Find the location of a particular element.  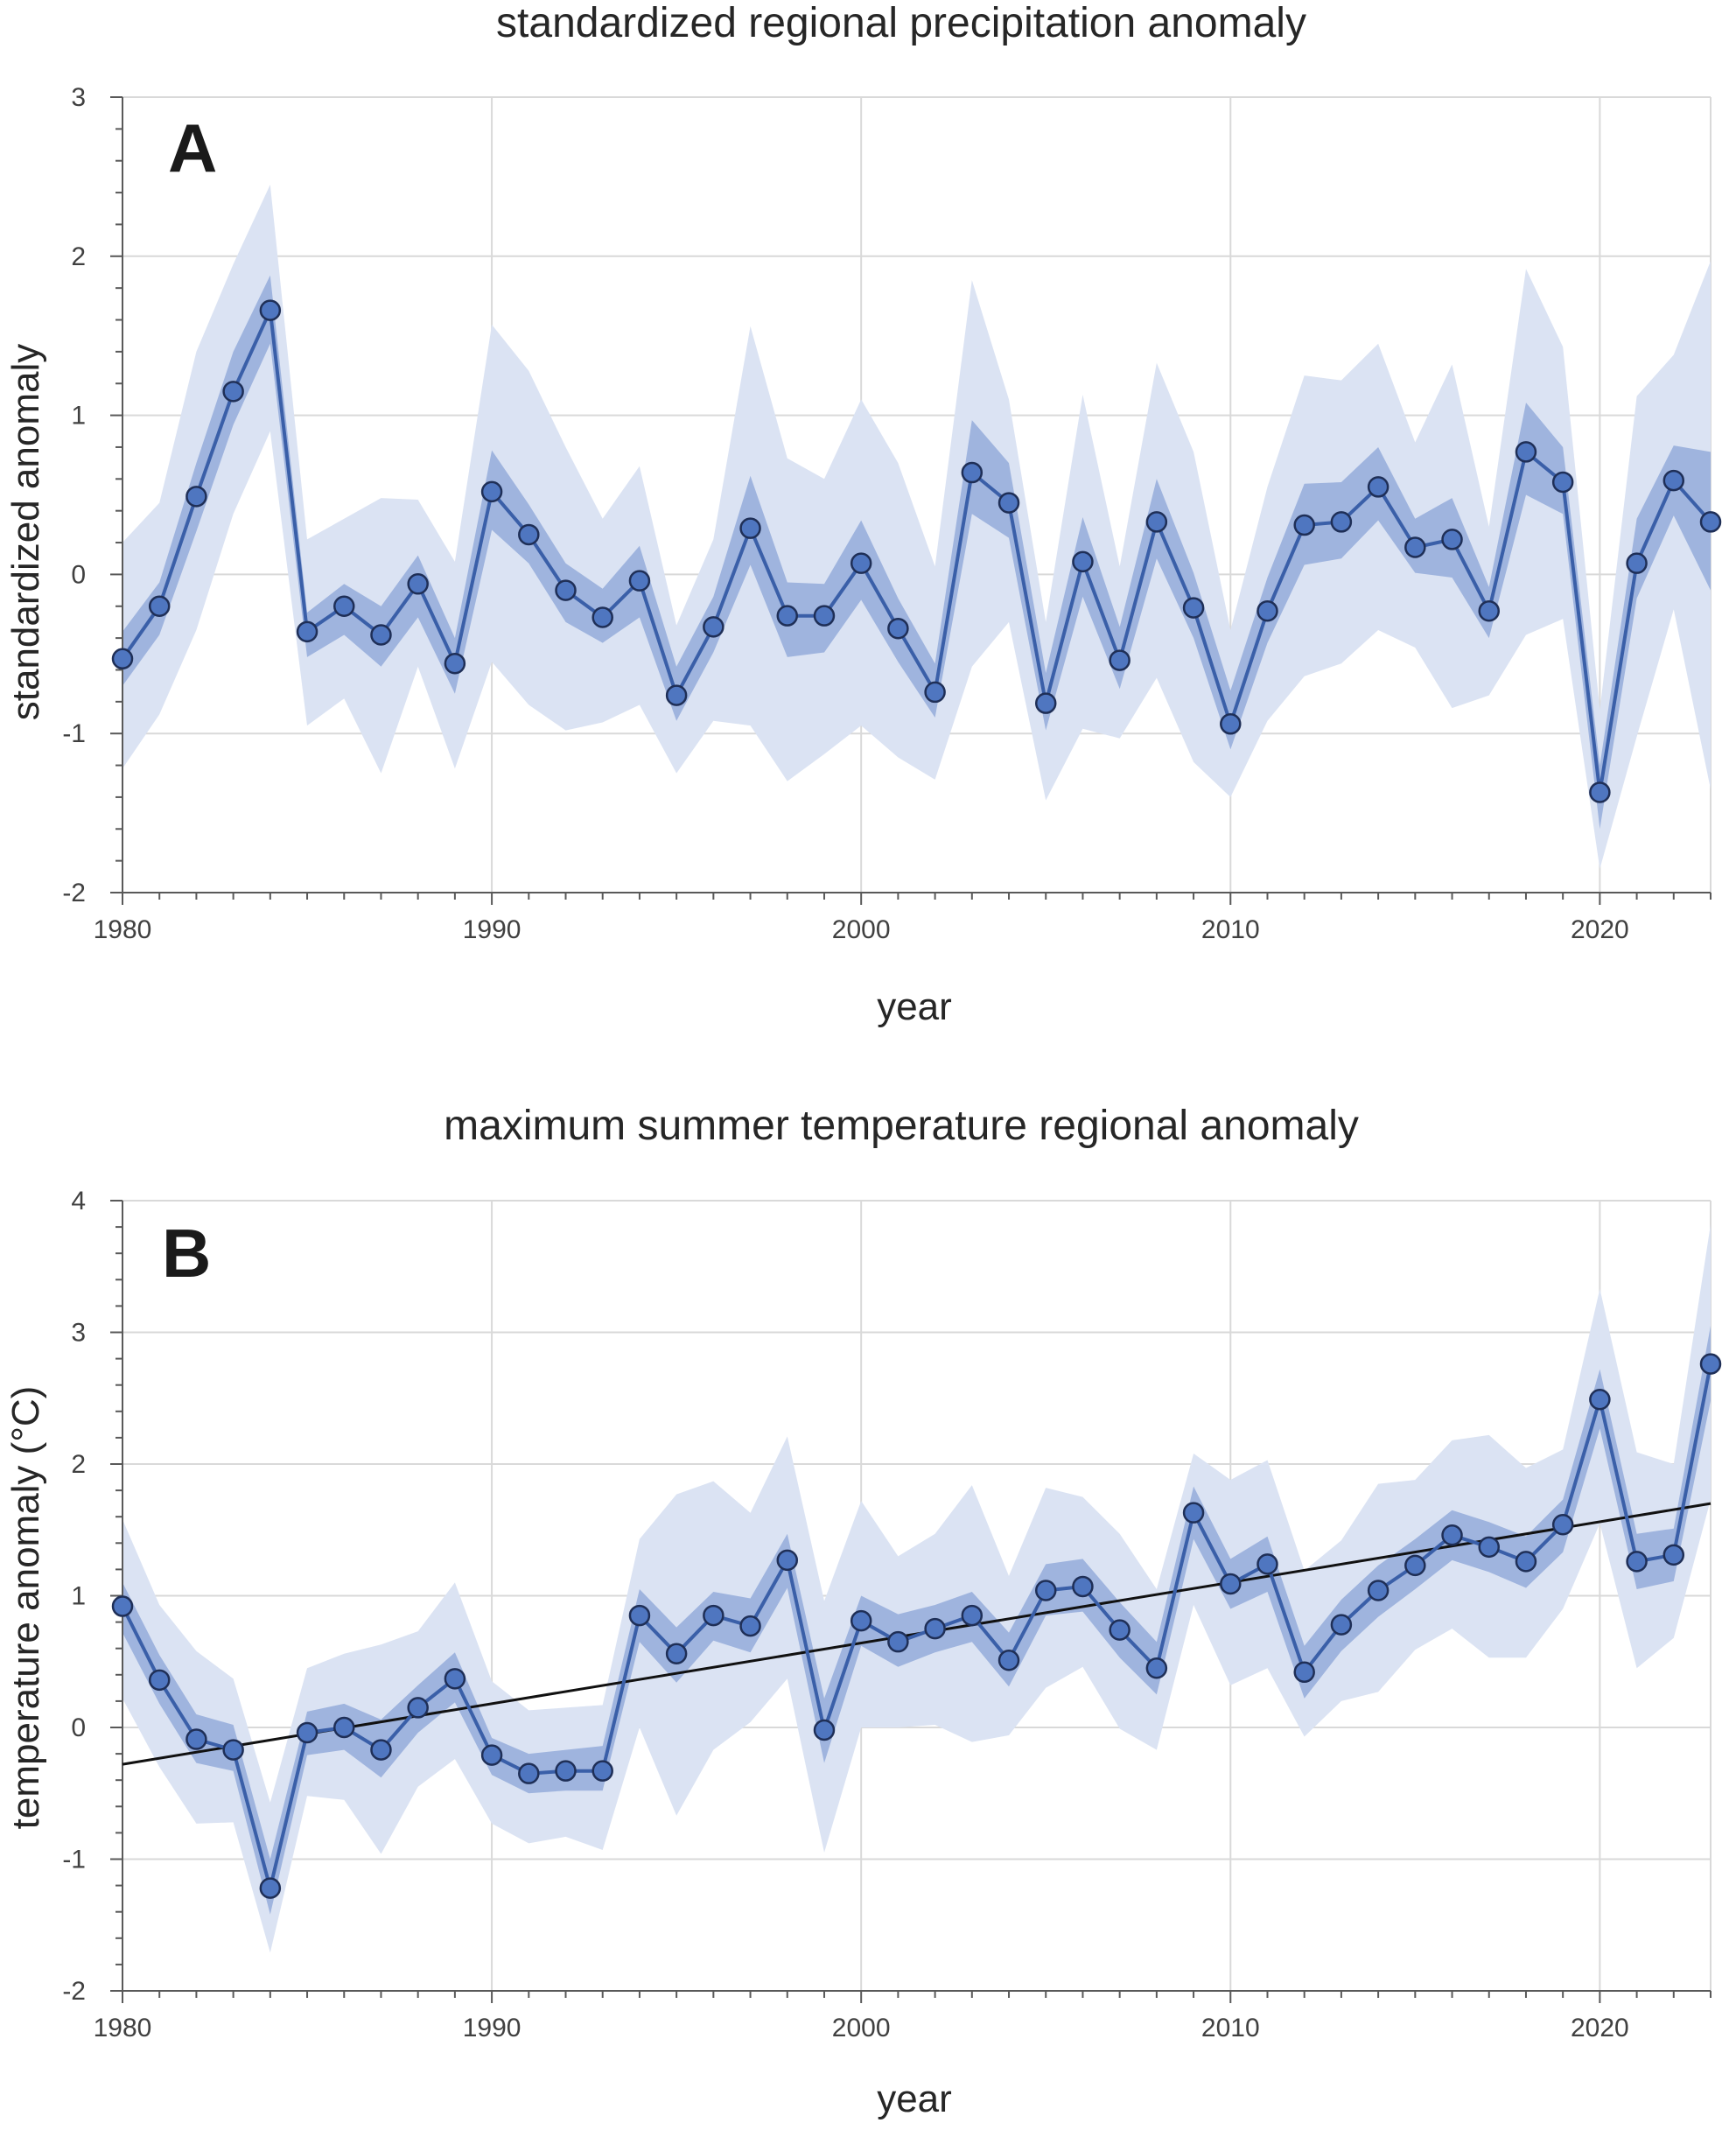

data-point-b-2009 is located at coordinates (1193, 1513).